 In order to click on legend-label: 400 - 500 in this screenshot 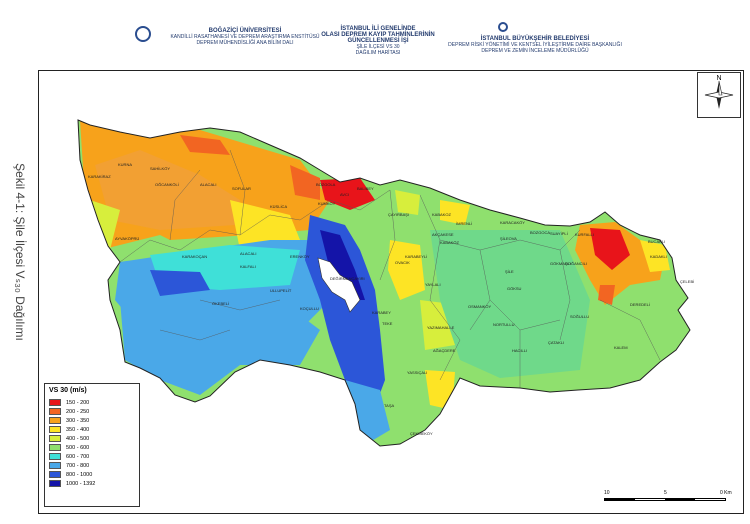, I will do `click(78, 438)`.